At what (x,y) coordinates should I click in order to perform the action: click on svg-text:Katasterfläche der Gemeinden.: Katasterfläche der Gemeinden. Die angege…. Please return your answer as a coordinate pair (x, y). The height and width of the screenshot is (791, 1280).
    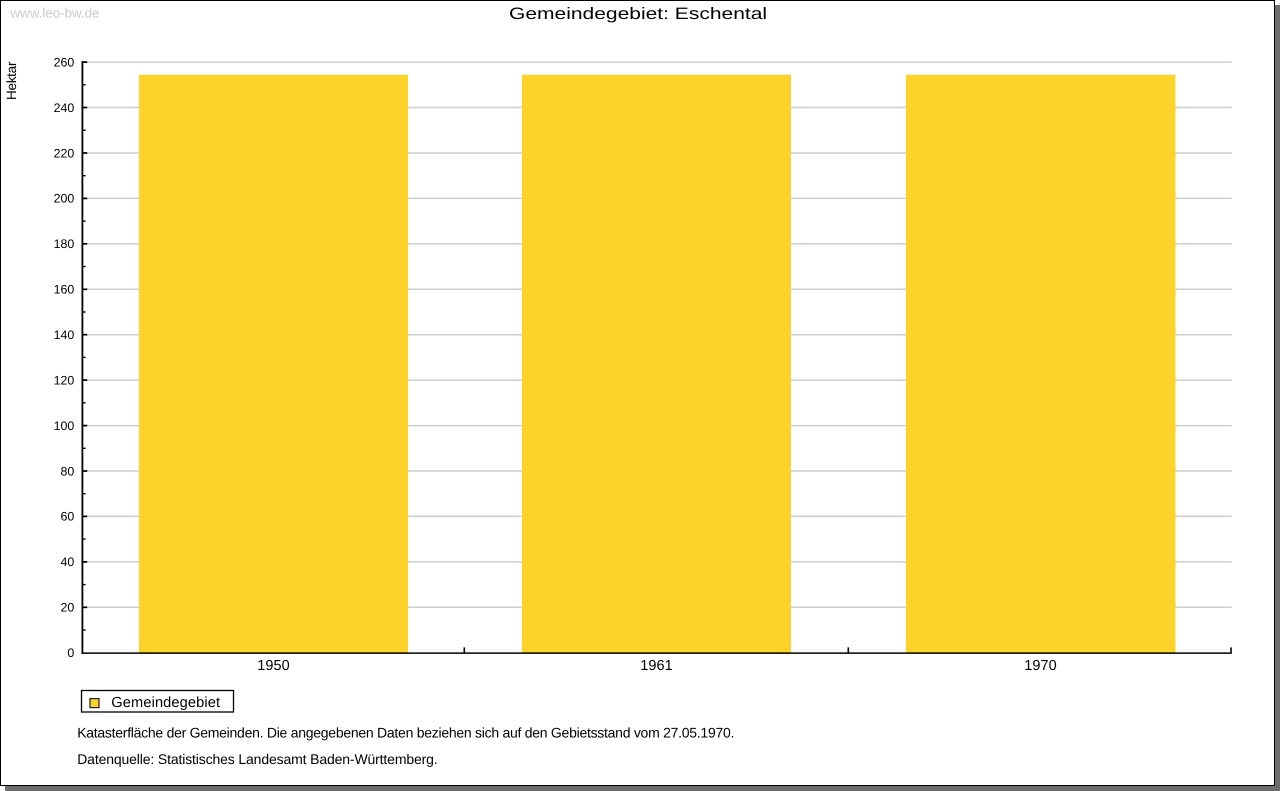
    Looking at the image, I should click on (405, 733).